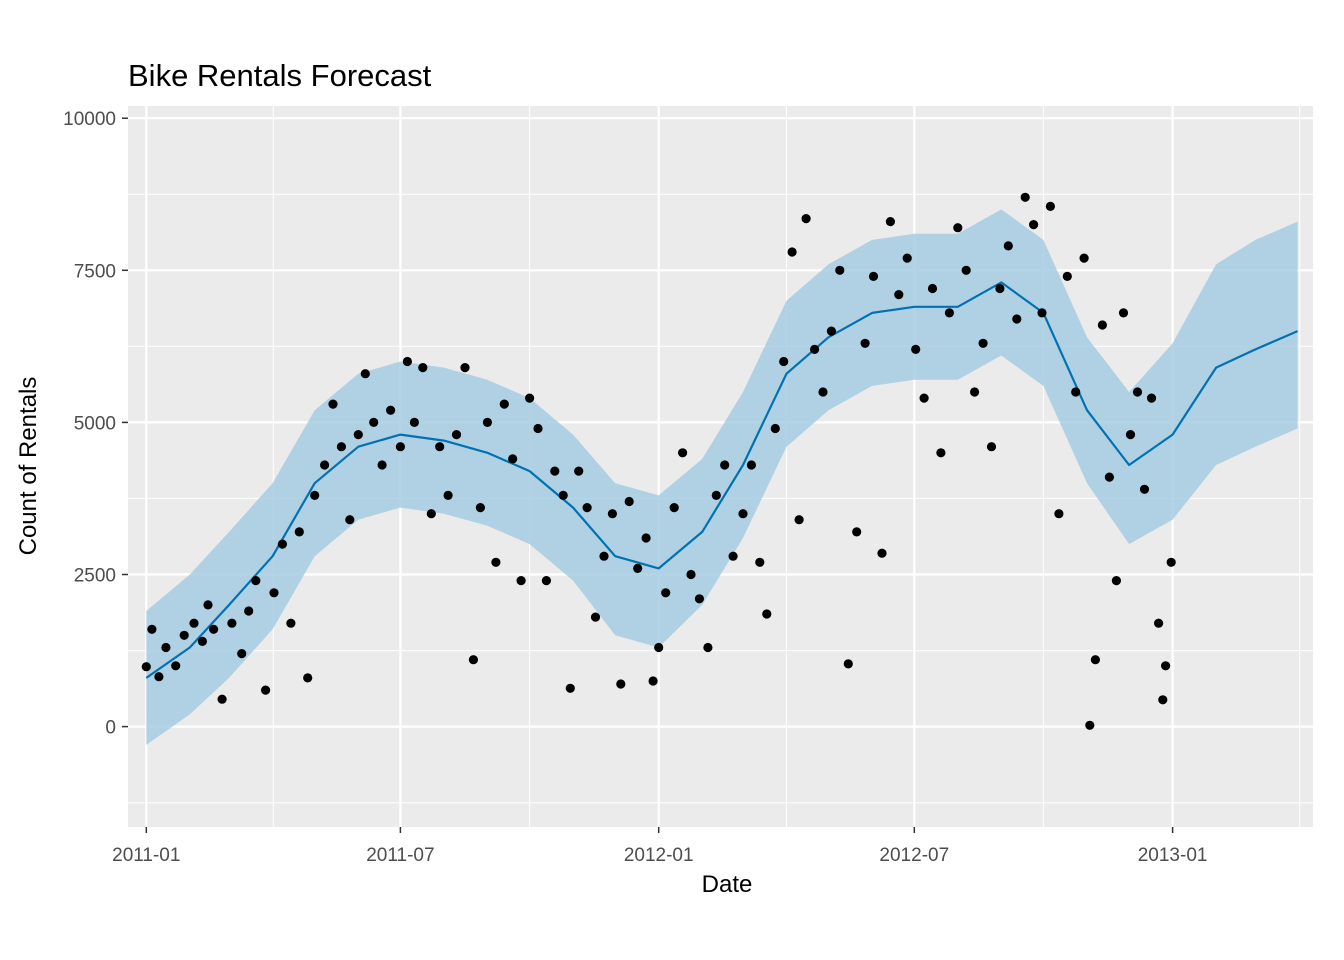 Image resolution: width=1344 pixels, height=960 pixels. What do you see at coordinates (28, 466) in the screenshot?
I see `y-axis-title: Count of Rentals` at bounding box center [28, 466].